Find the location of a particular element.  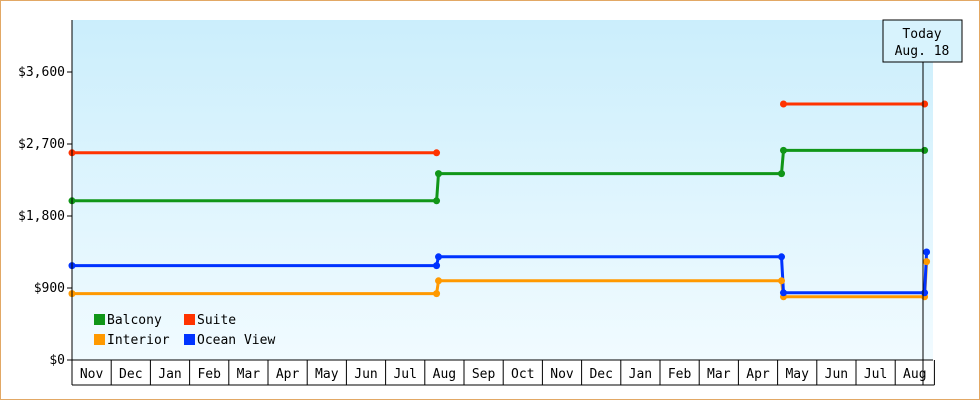

today-label: Today is located at coordinates (921, 34).